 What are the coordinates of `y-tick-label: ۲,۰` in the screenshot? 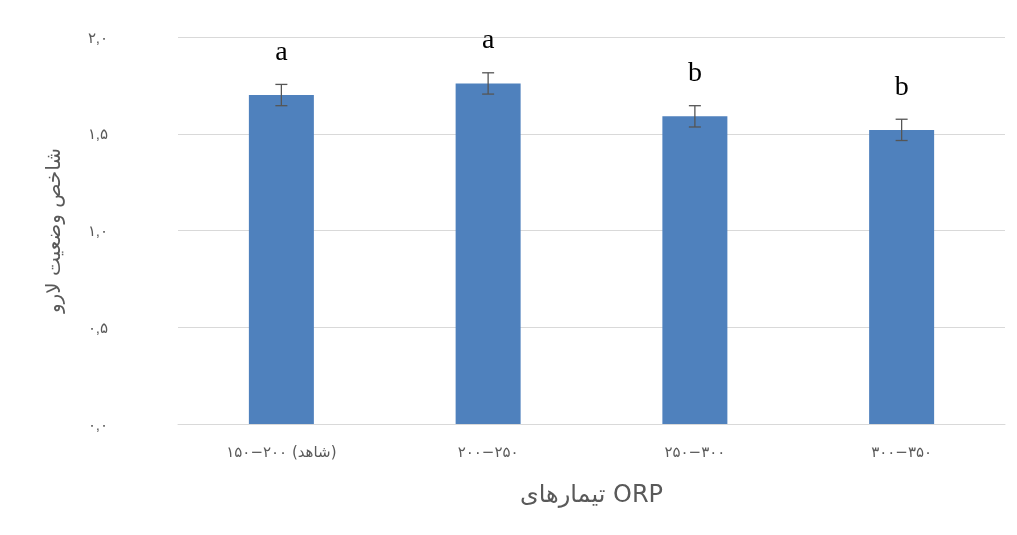 It's located at (97, 37).